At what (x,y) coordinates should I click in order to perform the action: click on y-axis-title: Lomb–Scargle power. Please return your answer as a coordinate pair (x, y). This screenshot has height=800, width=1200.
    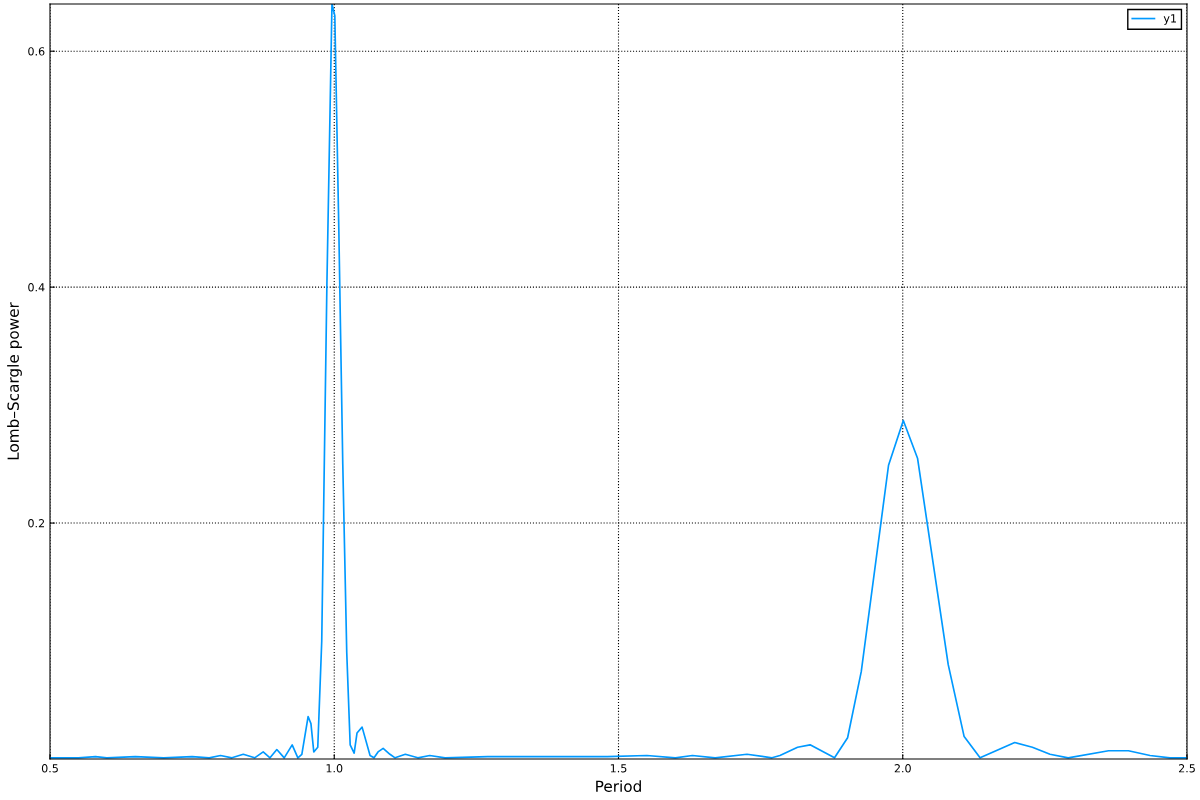
    Looking at the image, I should click on (14, 381).